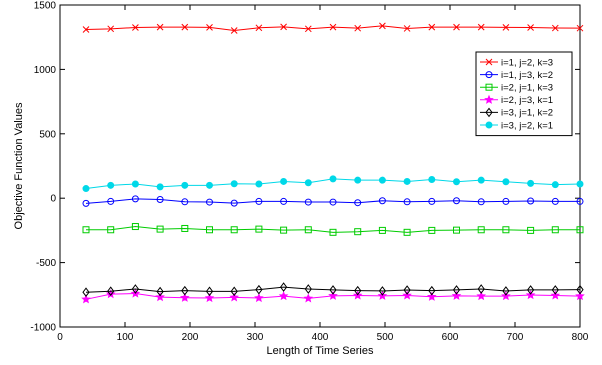  What do you see at coordinates (516, 100) in the screenshot?
I see `legend-item: i=2, j=3, k=1` at bounding box center [516, 100].